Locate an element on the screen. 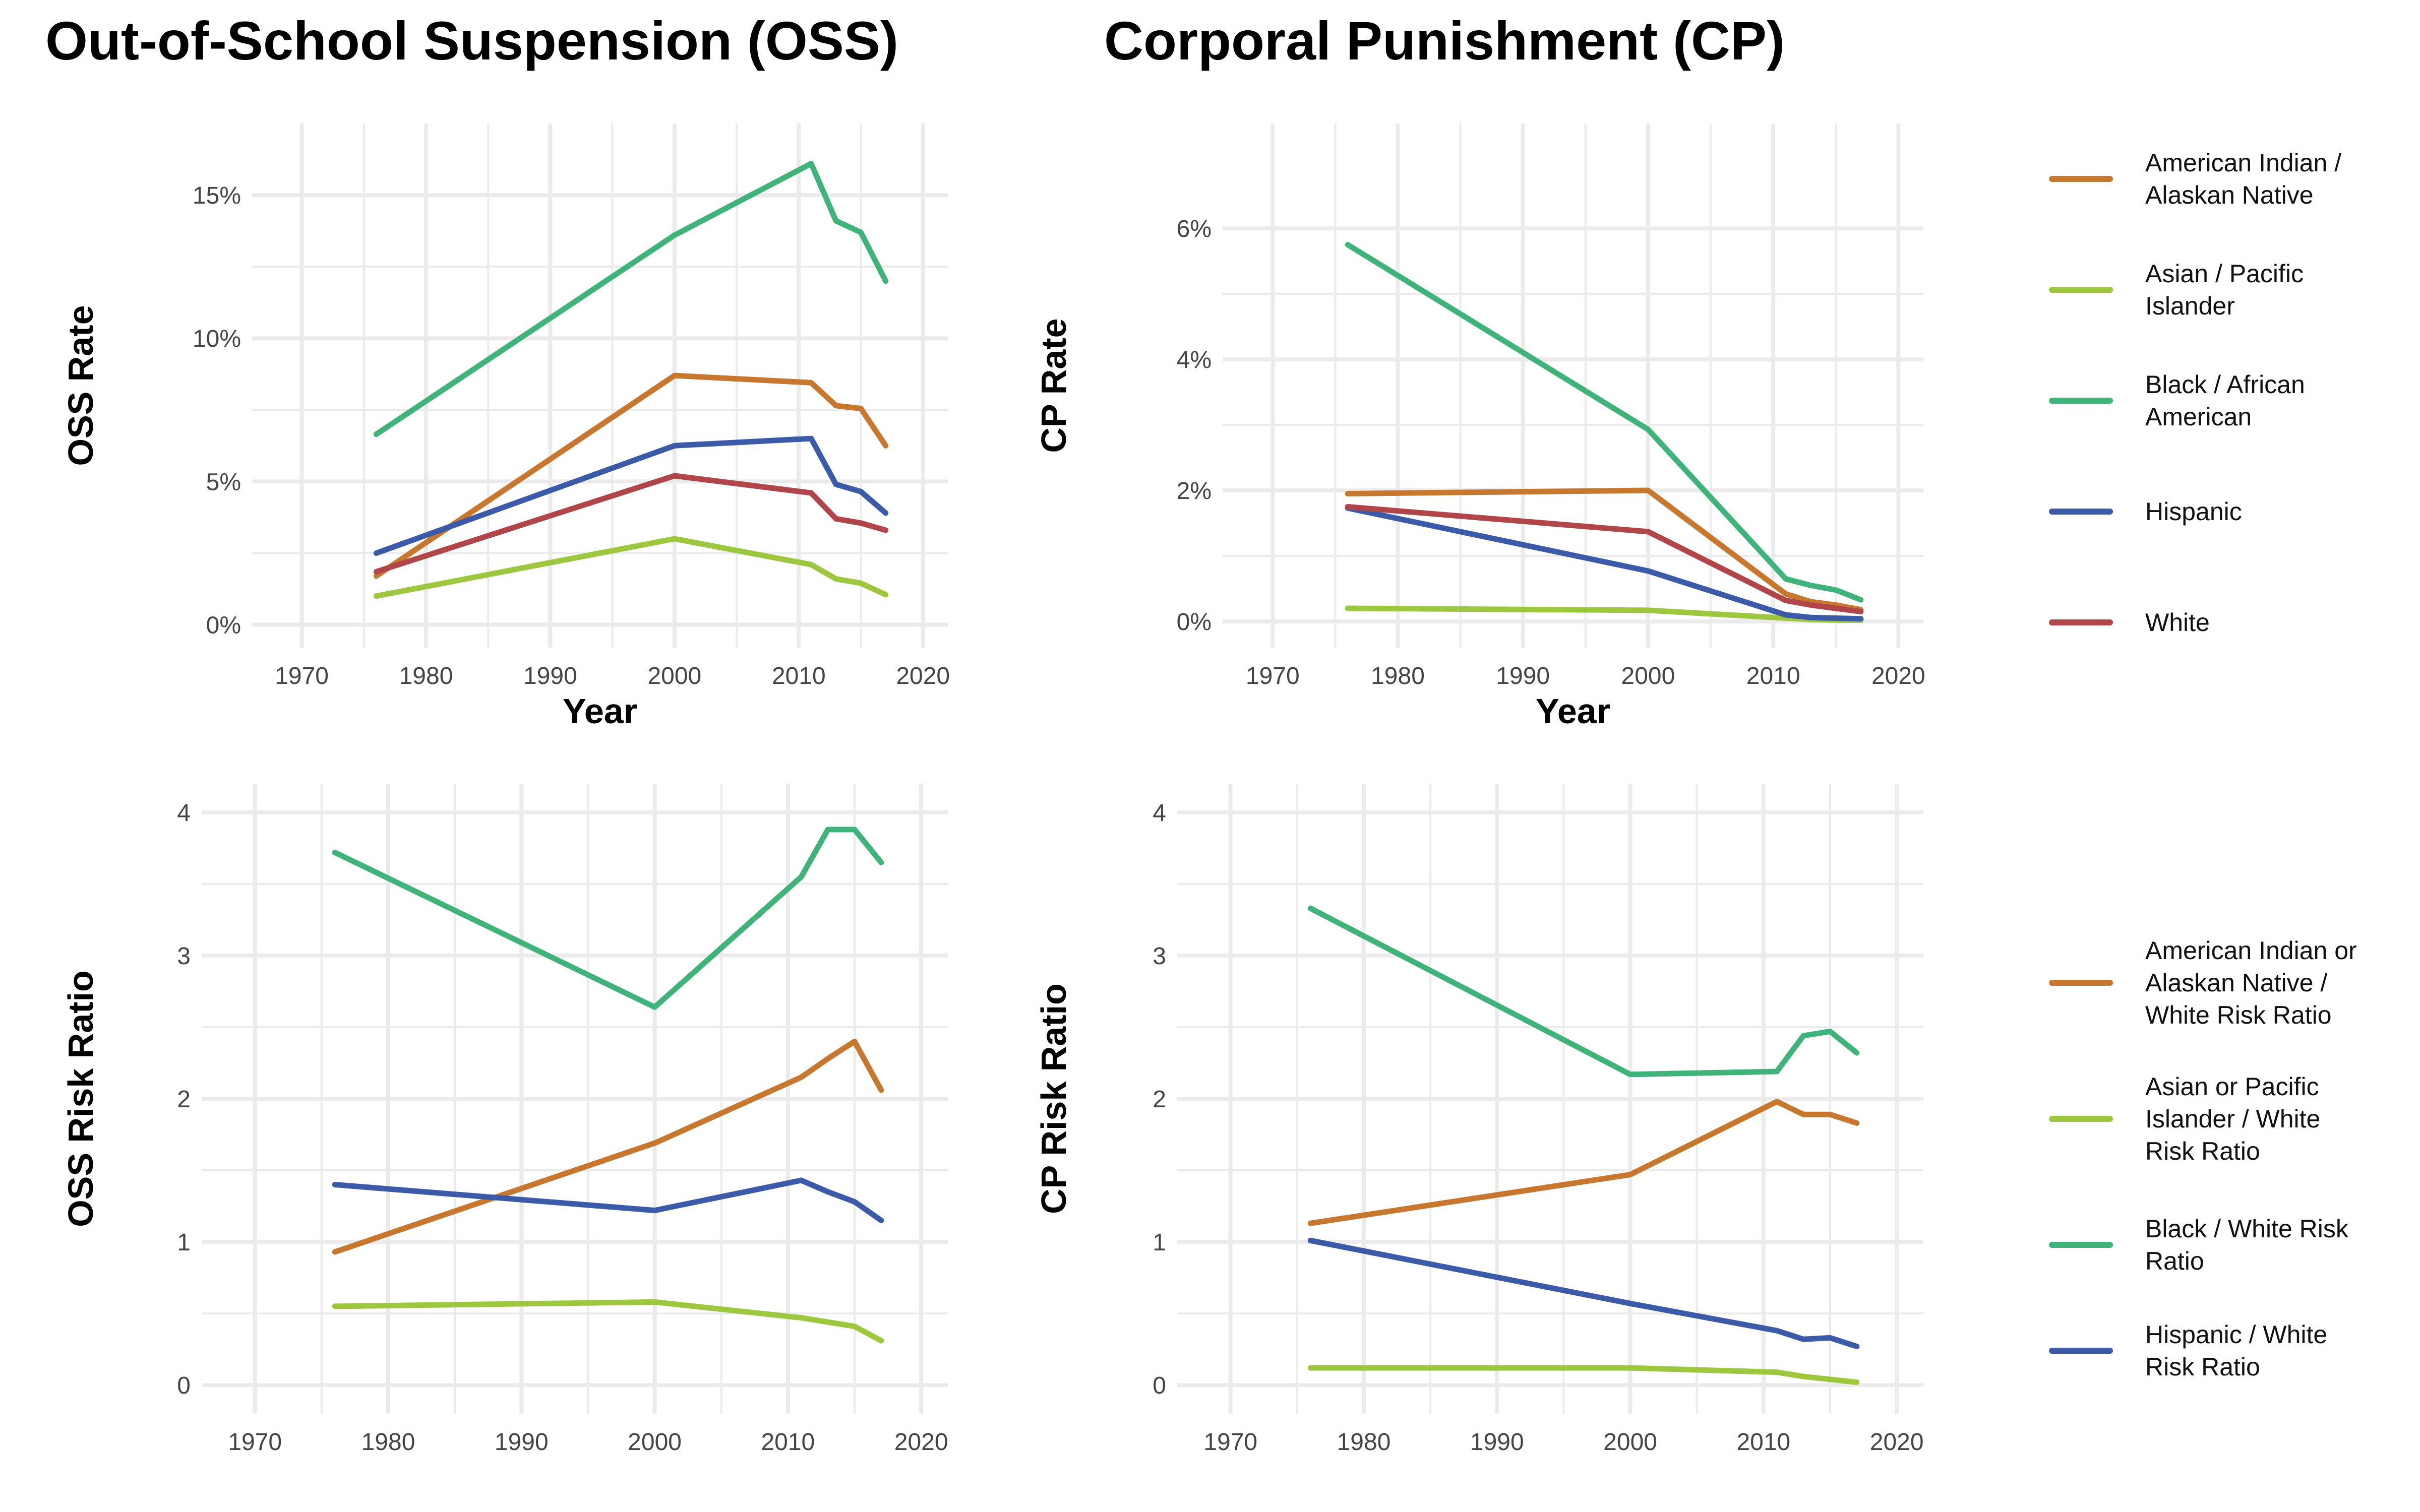 Image resolution: width=2420 pixels, height=1512 pixels. y-tick-label: 5% is located at coordinates (223, 482).